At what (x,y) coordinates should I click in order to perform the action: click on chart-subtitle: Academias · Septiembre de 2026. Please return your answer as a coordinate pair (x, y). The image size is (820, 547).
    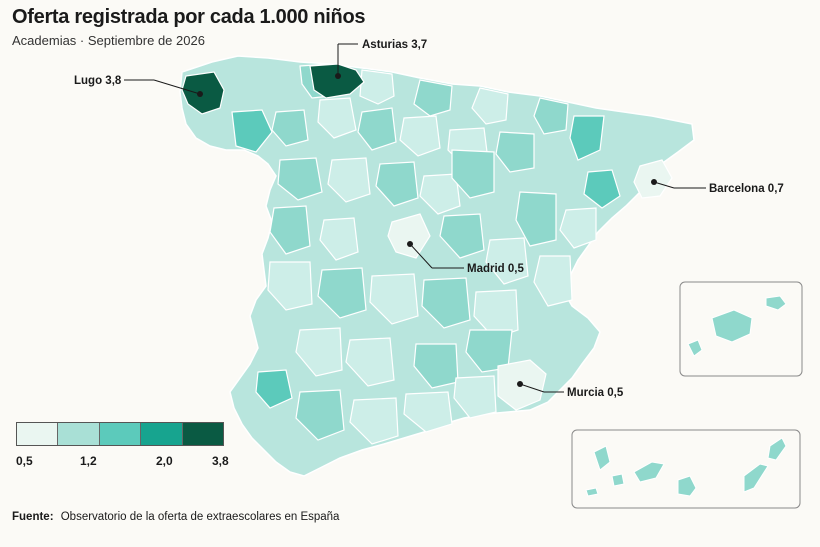
    Looking at the image, I should click on (108, 40).